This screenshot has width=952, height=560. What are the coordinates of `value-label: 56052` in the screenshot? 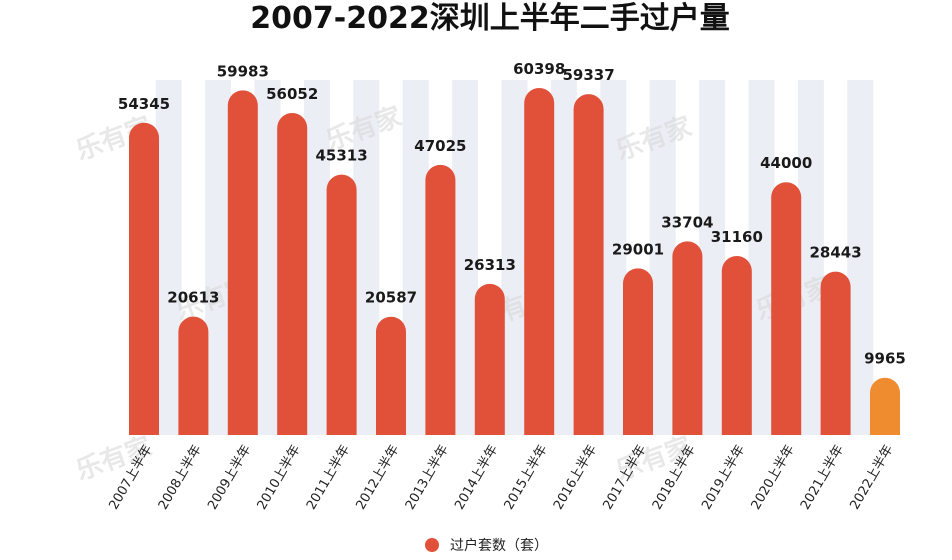 It's located at (292, 94).